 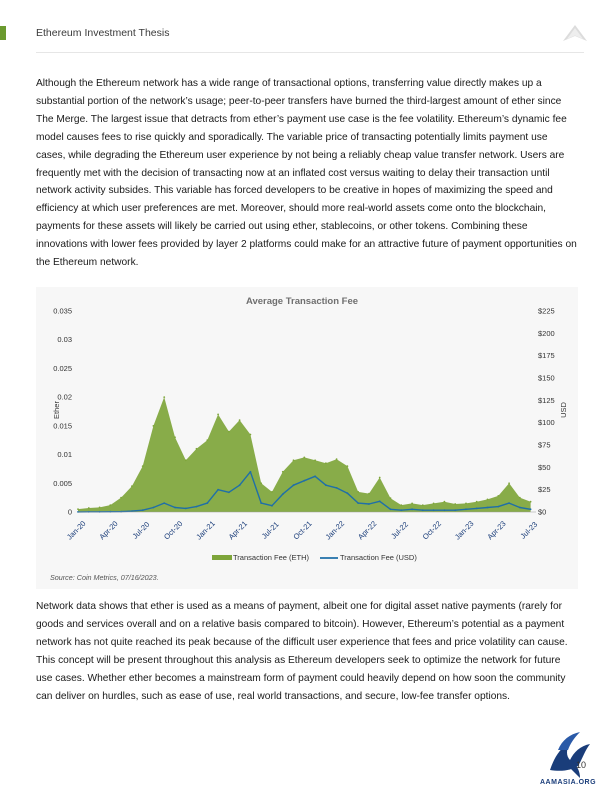 What do you see at coordinates (64, 454) in the screenshot?
I see `y-left-tick-label: 0.01` at bounding box center [64, 454].